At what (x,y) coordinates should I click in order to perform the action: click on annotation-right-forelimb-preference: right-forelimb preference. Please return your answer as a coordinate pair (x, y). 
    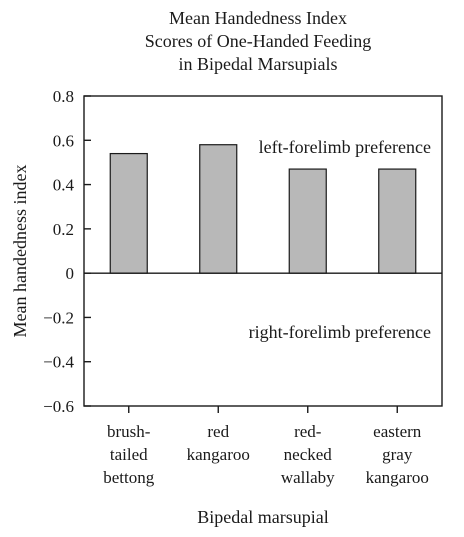
    Looking at the image, I should click on (340, 332).